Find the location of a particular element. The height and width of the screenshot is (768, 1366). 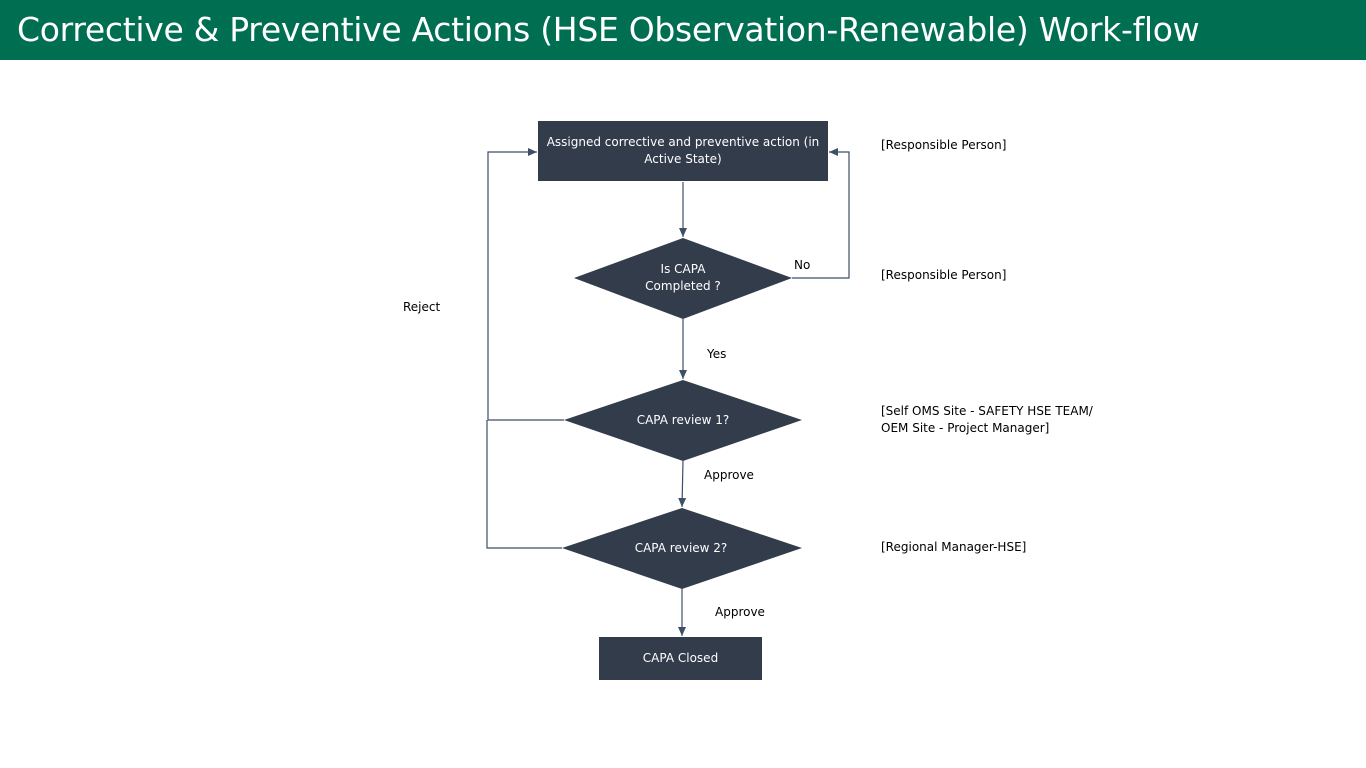

assigned-action-box is located at coordinates (683, 151).